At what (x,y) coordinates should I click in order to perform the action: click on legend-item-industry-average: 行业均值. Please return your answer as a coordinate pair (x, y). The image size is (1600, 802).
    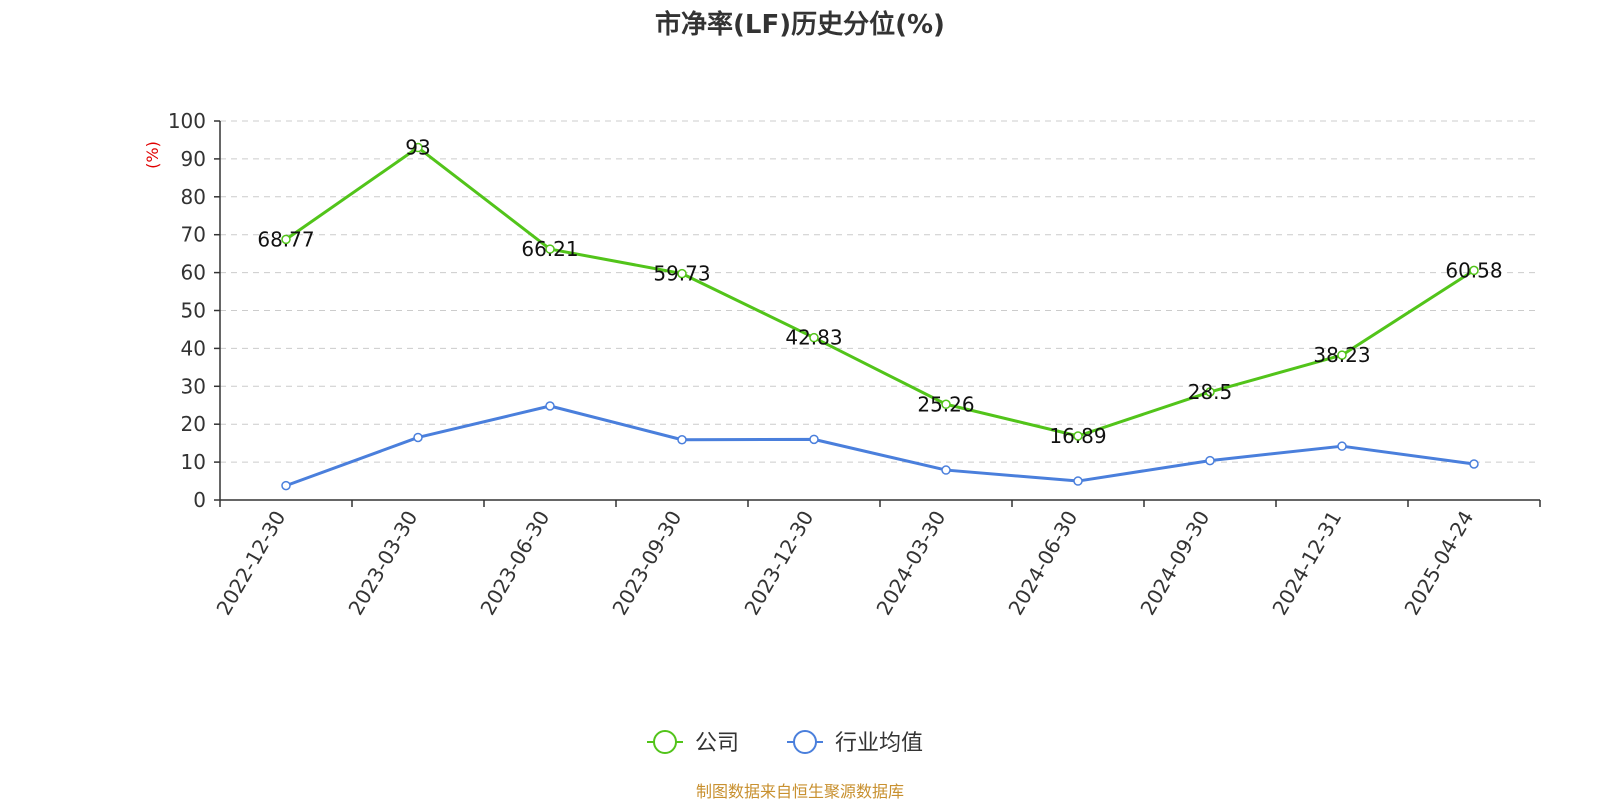
    Looking at the image, I should click on (855, 743).